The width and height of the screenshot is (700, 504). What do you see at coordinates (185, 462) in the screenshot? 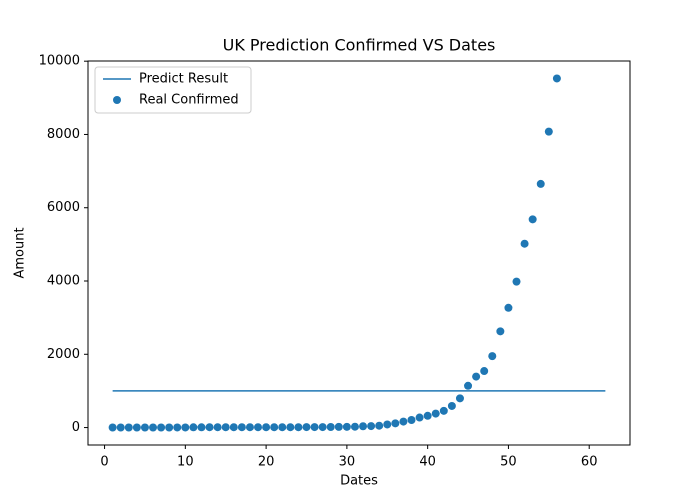
I see `x-tick-label: 10` at bounding box center [185, 462].